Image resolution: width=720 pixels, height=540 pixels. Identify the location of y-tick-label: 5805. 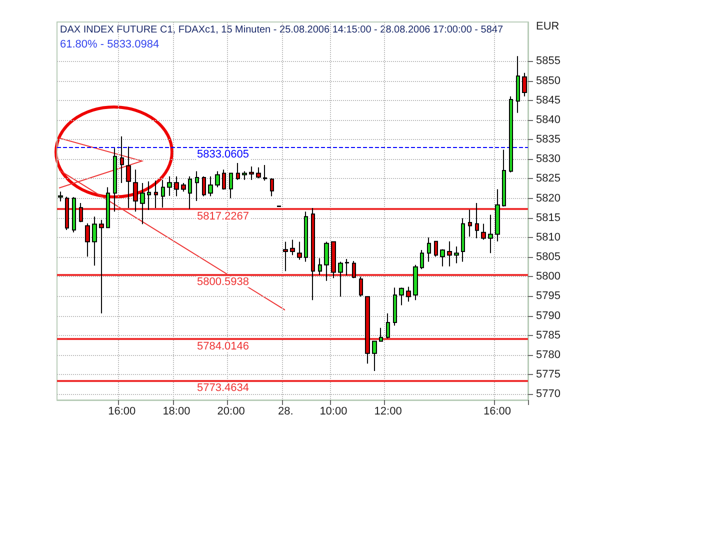
(548, 257).